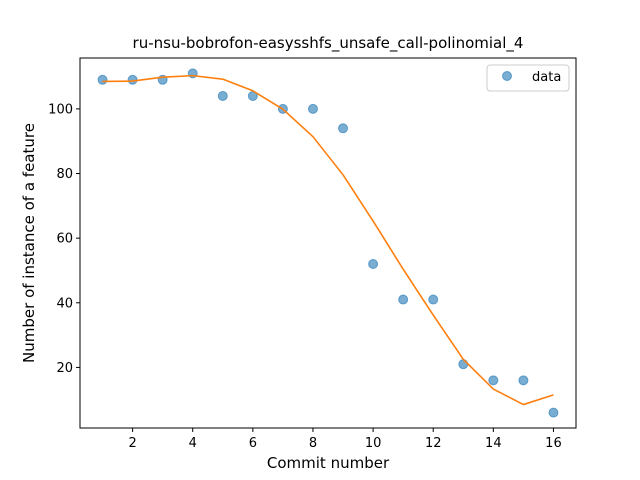  Describe the element at coordinates (64, 368) in the screenshot. I see `y-tick-label: 20` at that location.